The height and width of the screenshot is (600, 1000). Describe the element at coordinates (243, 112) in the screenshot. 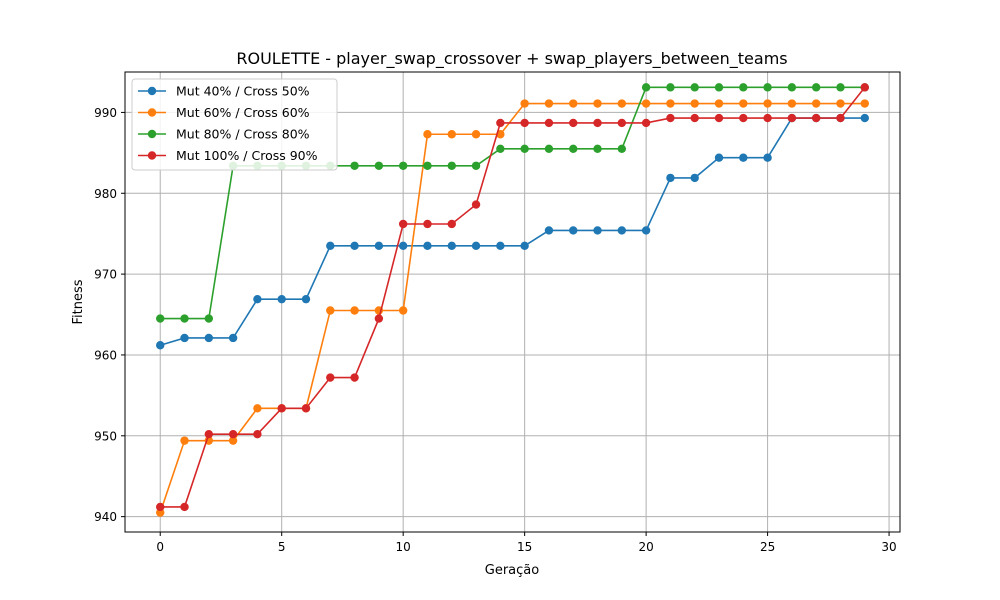

I see `legend-label: Mut 60% / Cross 60%` at that location.